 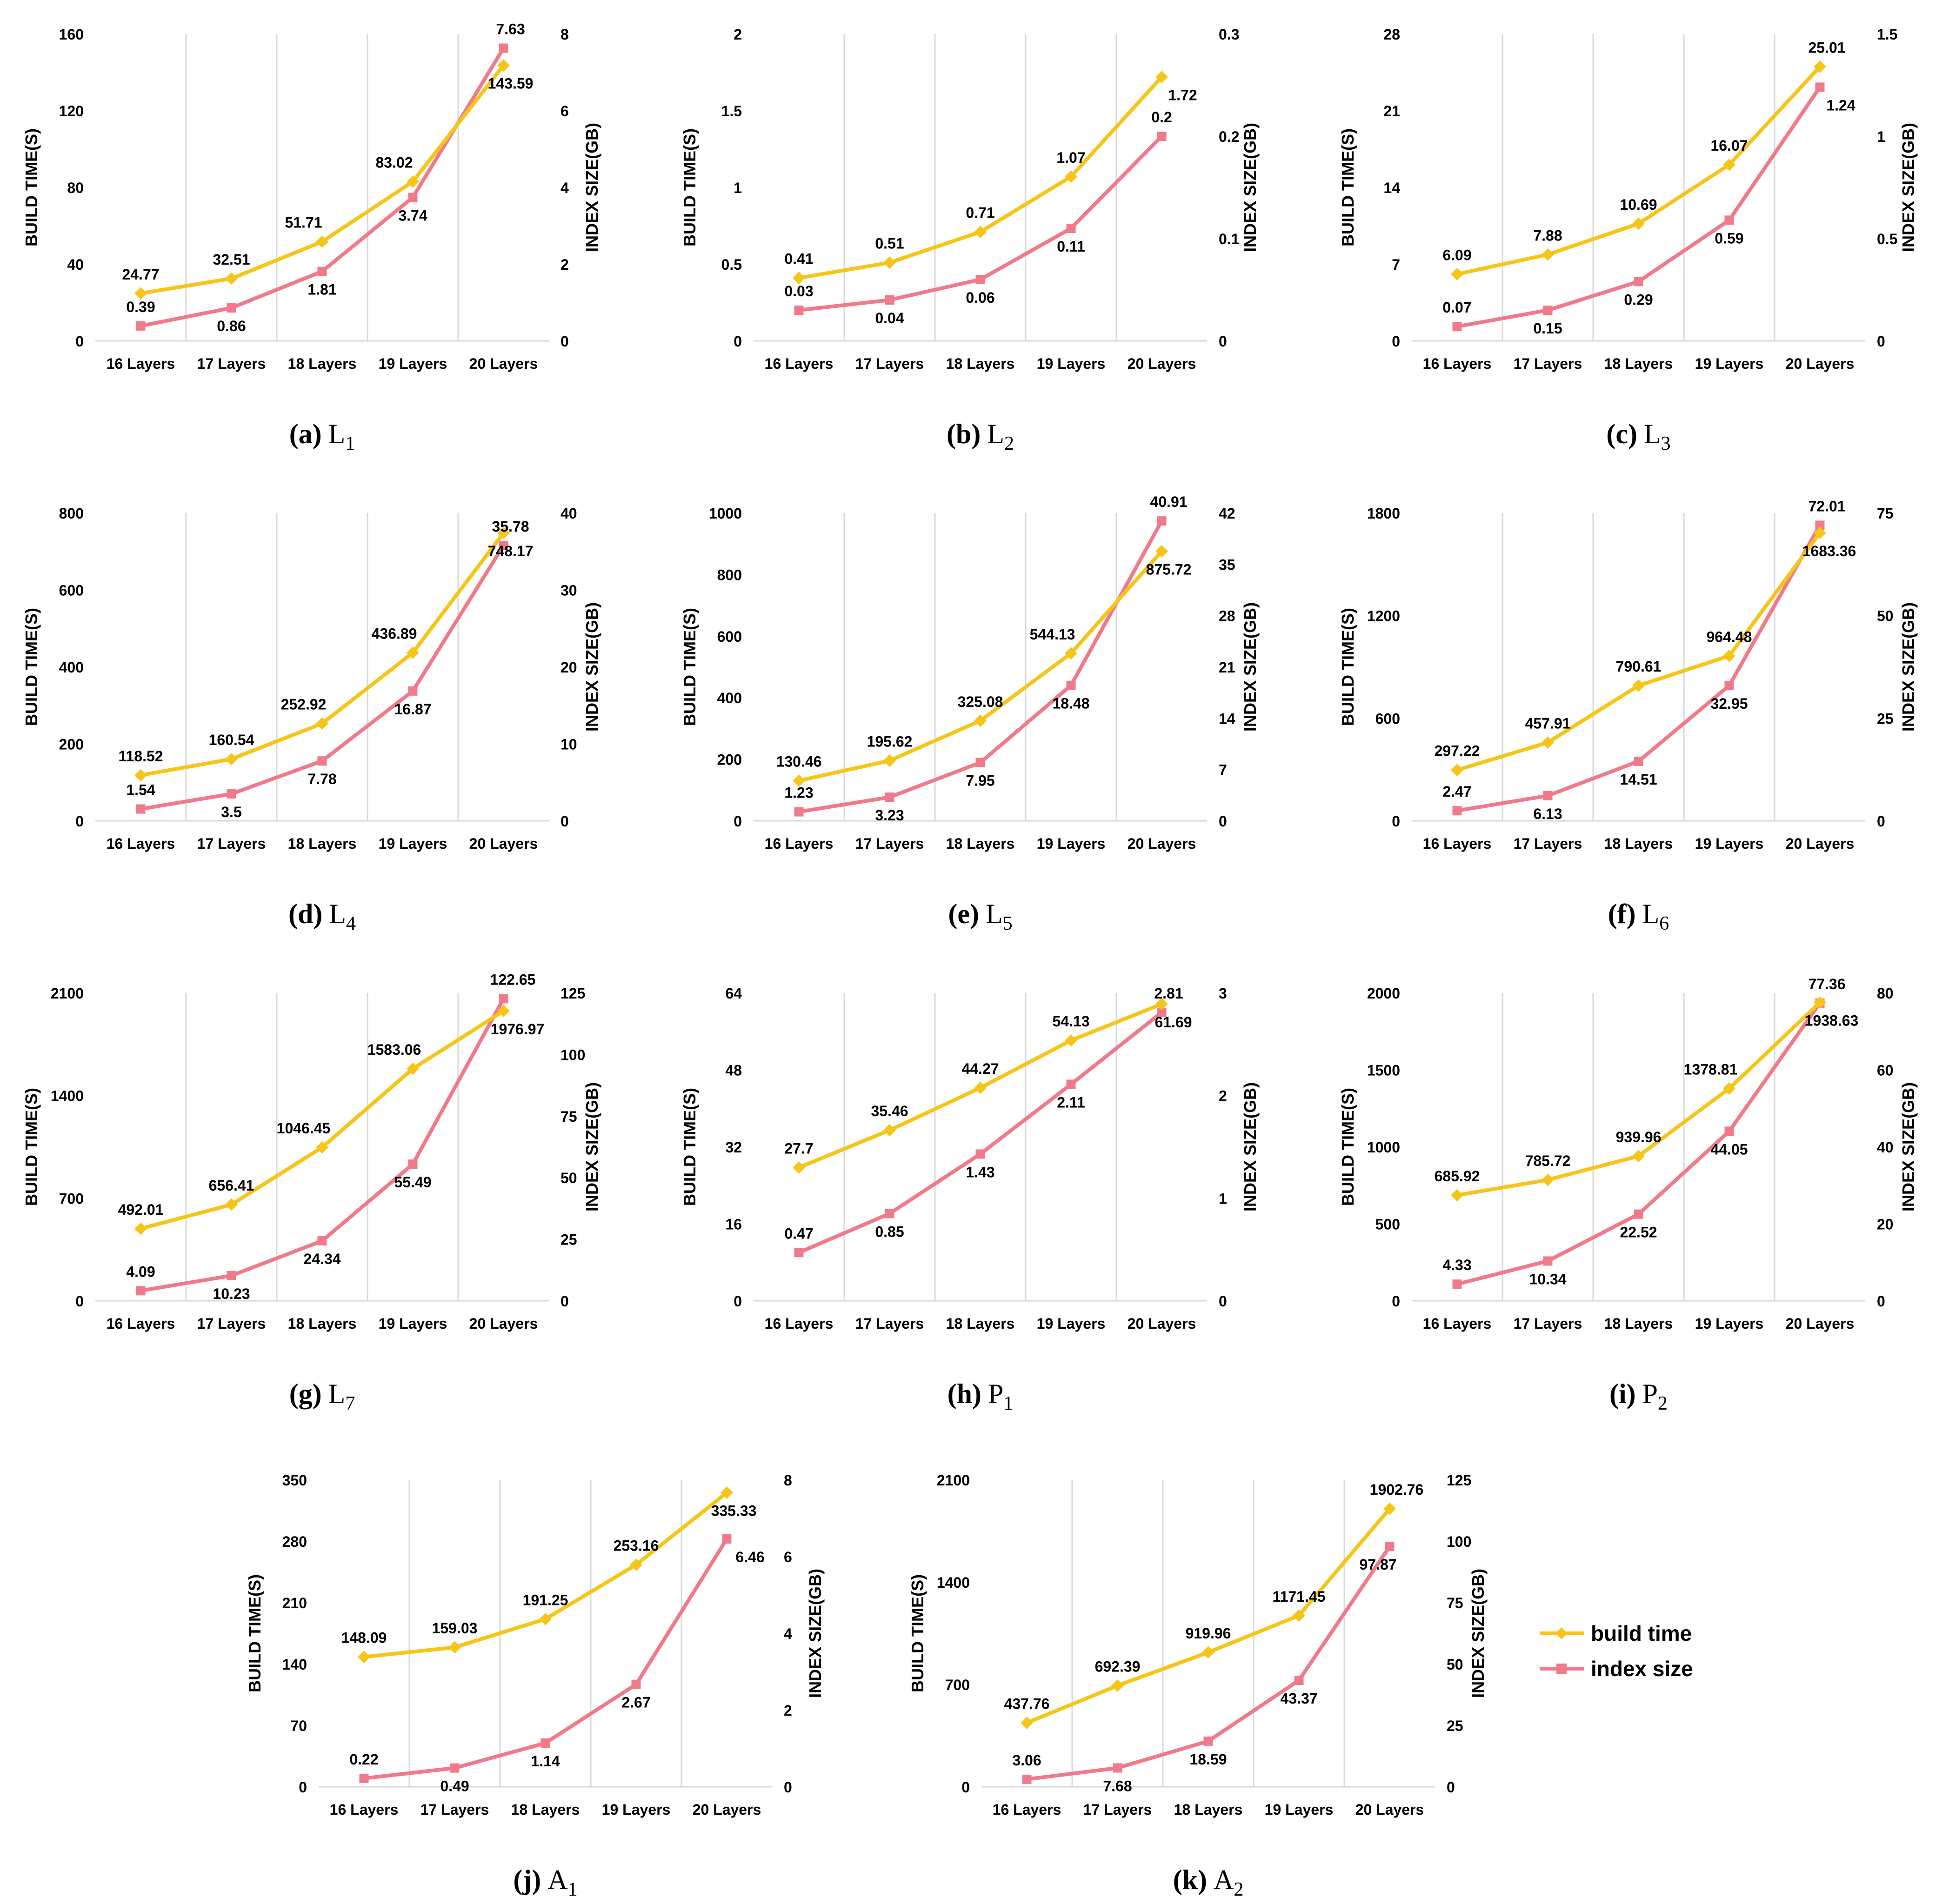 I want to click on index-size-data-label: 7.63, so click(x=510, y=29).